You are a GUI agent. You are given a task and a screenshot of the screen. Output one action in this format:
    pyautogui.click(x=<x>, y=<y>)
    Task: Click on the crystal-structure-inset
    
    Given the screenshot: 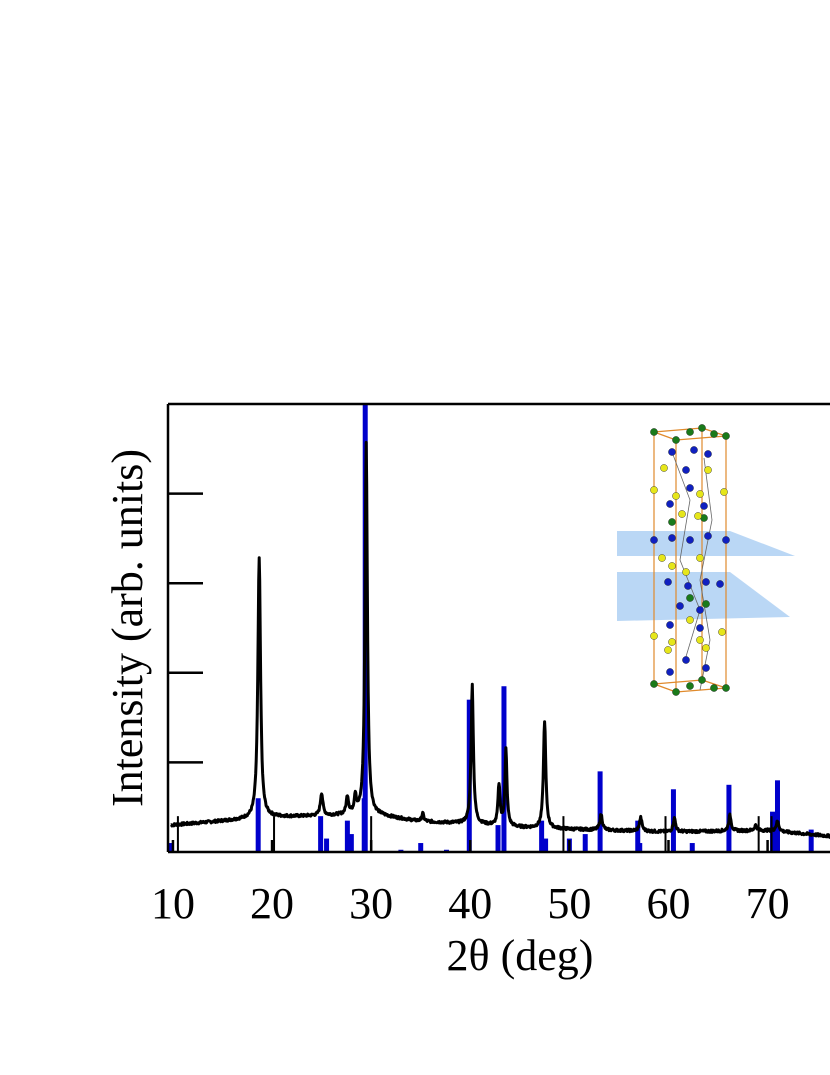 What is the action you would take?
    pyautogui.click(x=706, y=560)
    